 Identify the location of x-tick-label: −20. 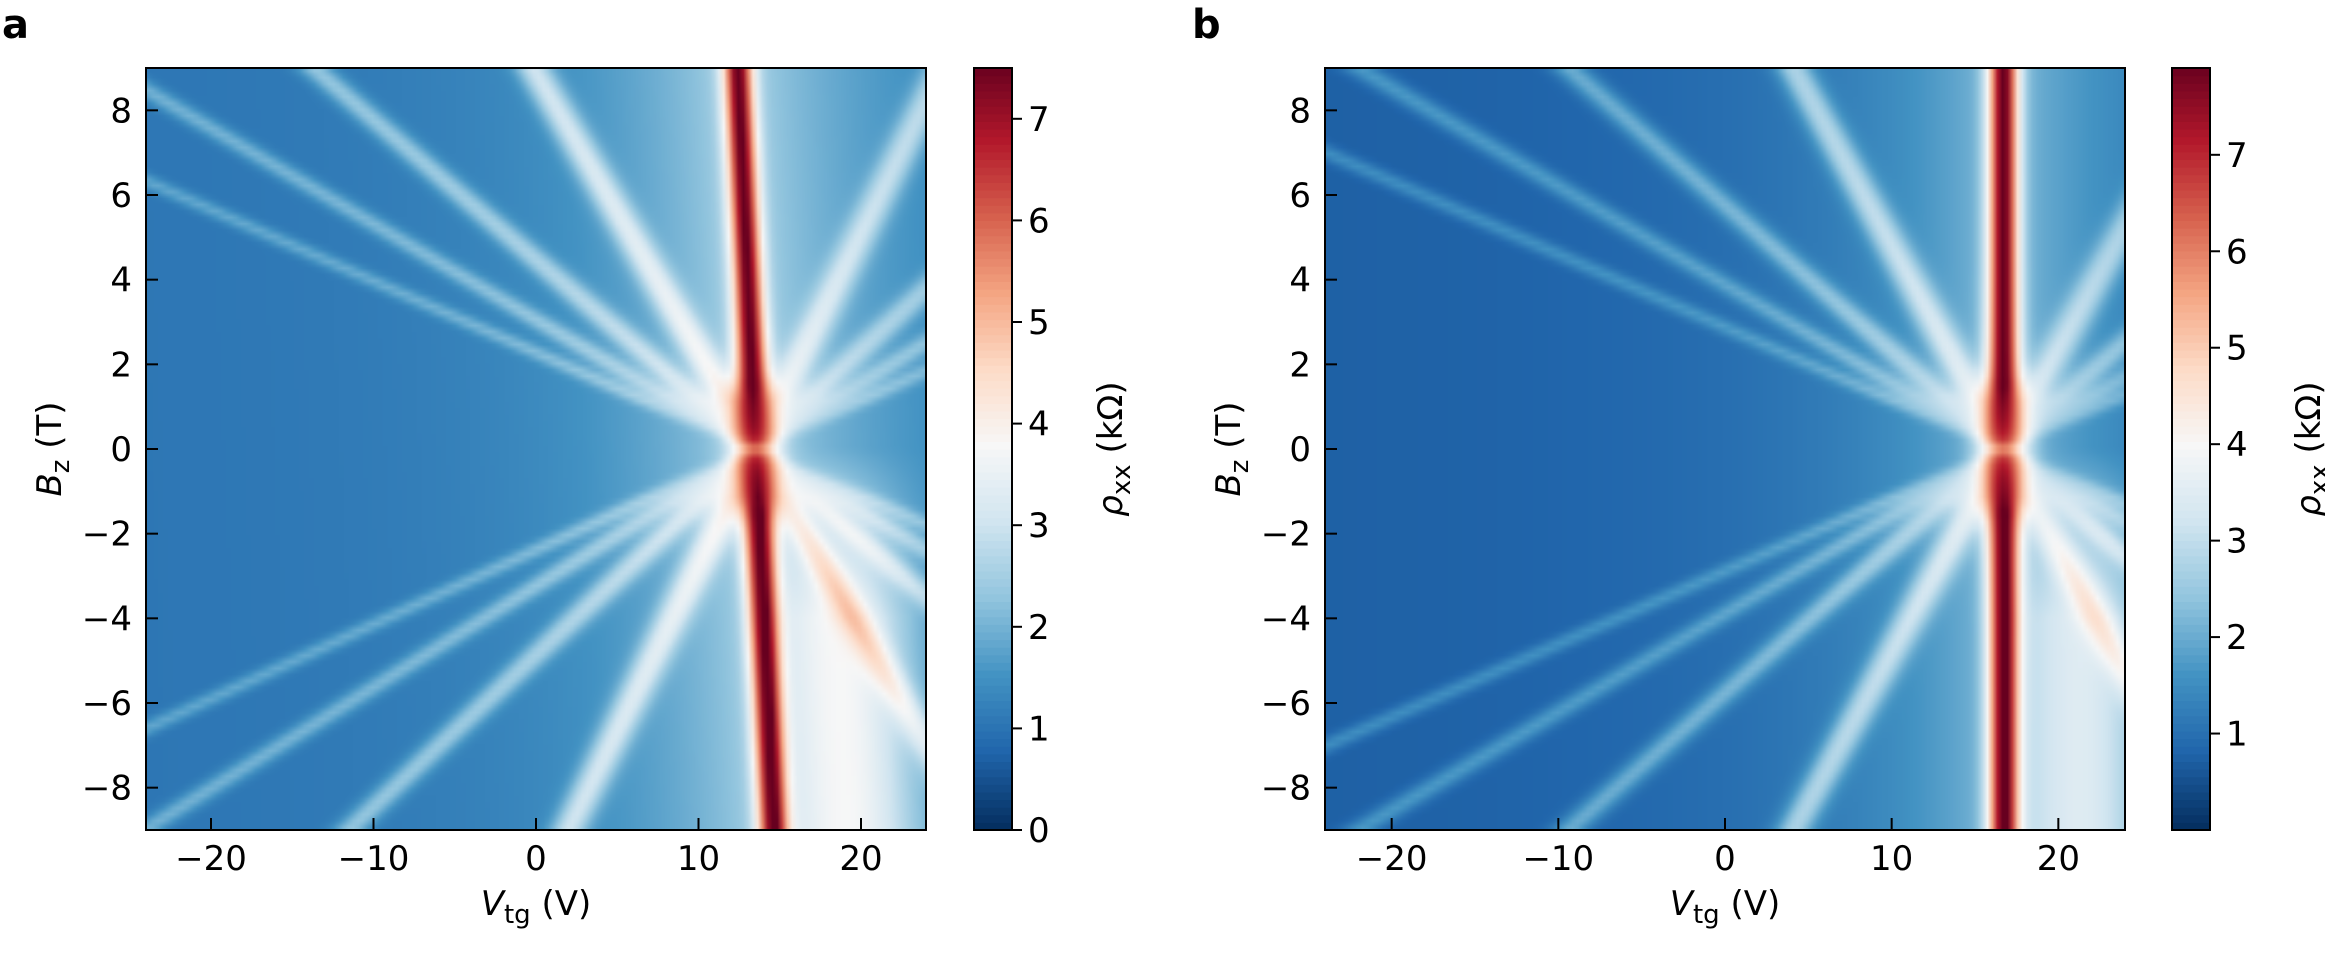
(1392, 859).